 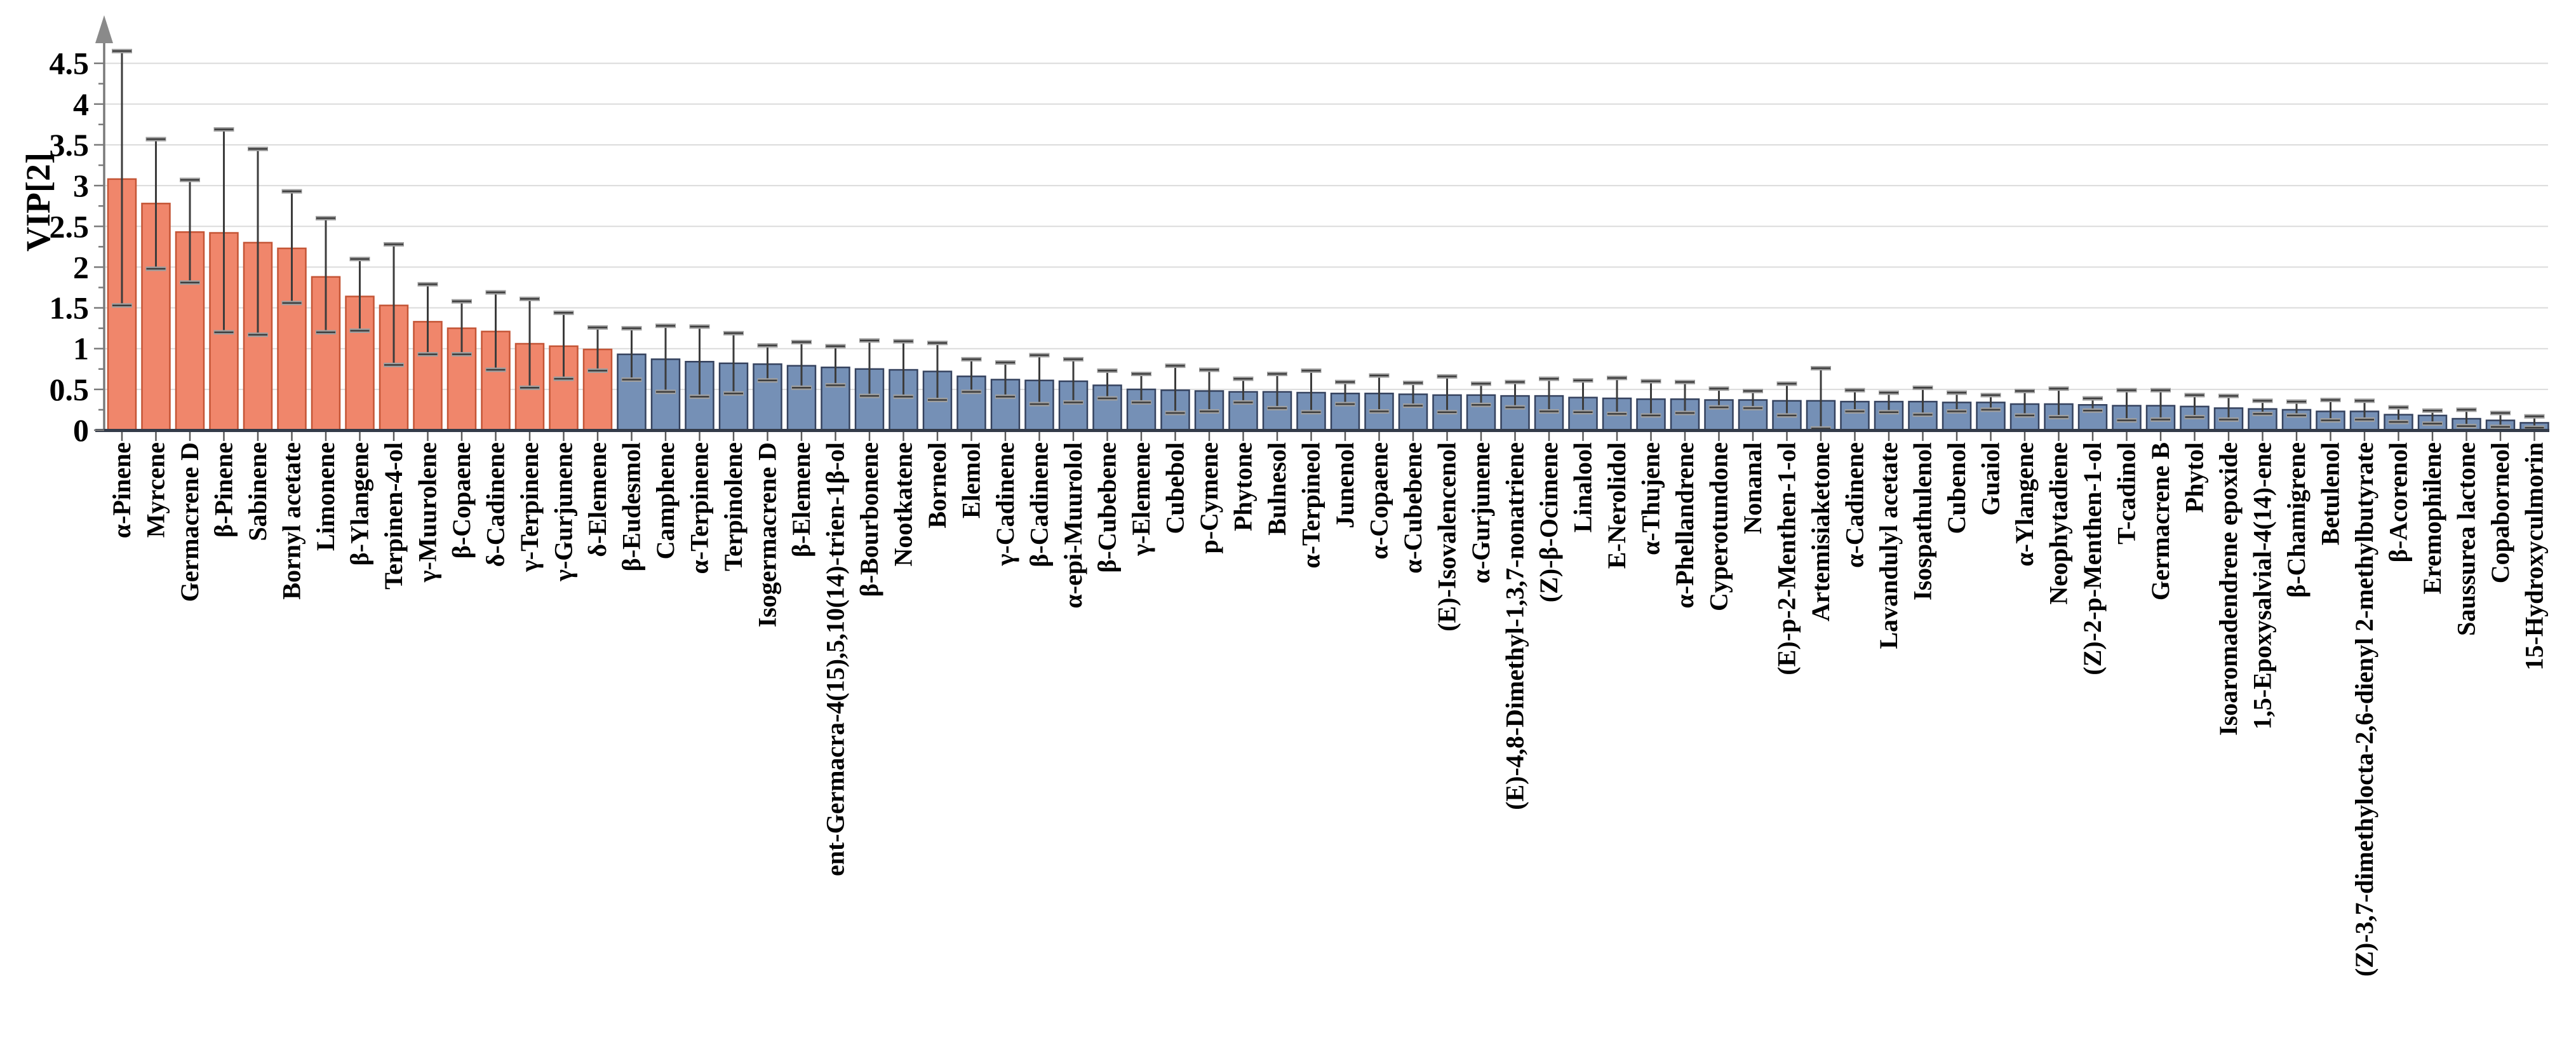 I want to click on x-category-label: α-Cubebene, so click(x=1413, y=508).